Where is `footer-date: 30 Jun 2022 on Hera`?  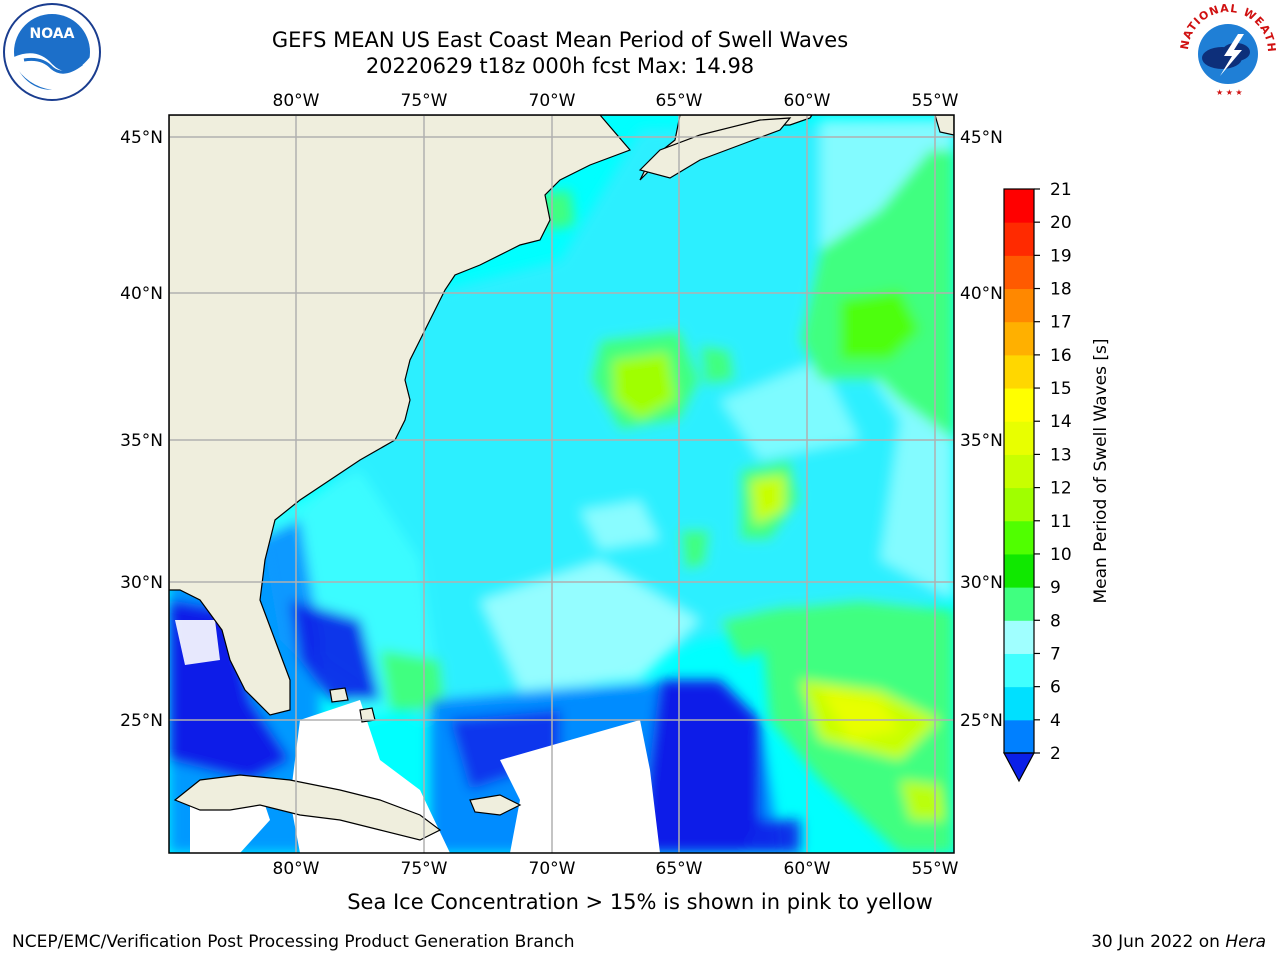
footer-date: 30 Jun 2022 on Hera is located at coordinates (1178, 942).